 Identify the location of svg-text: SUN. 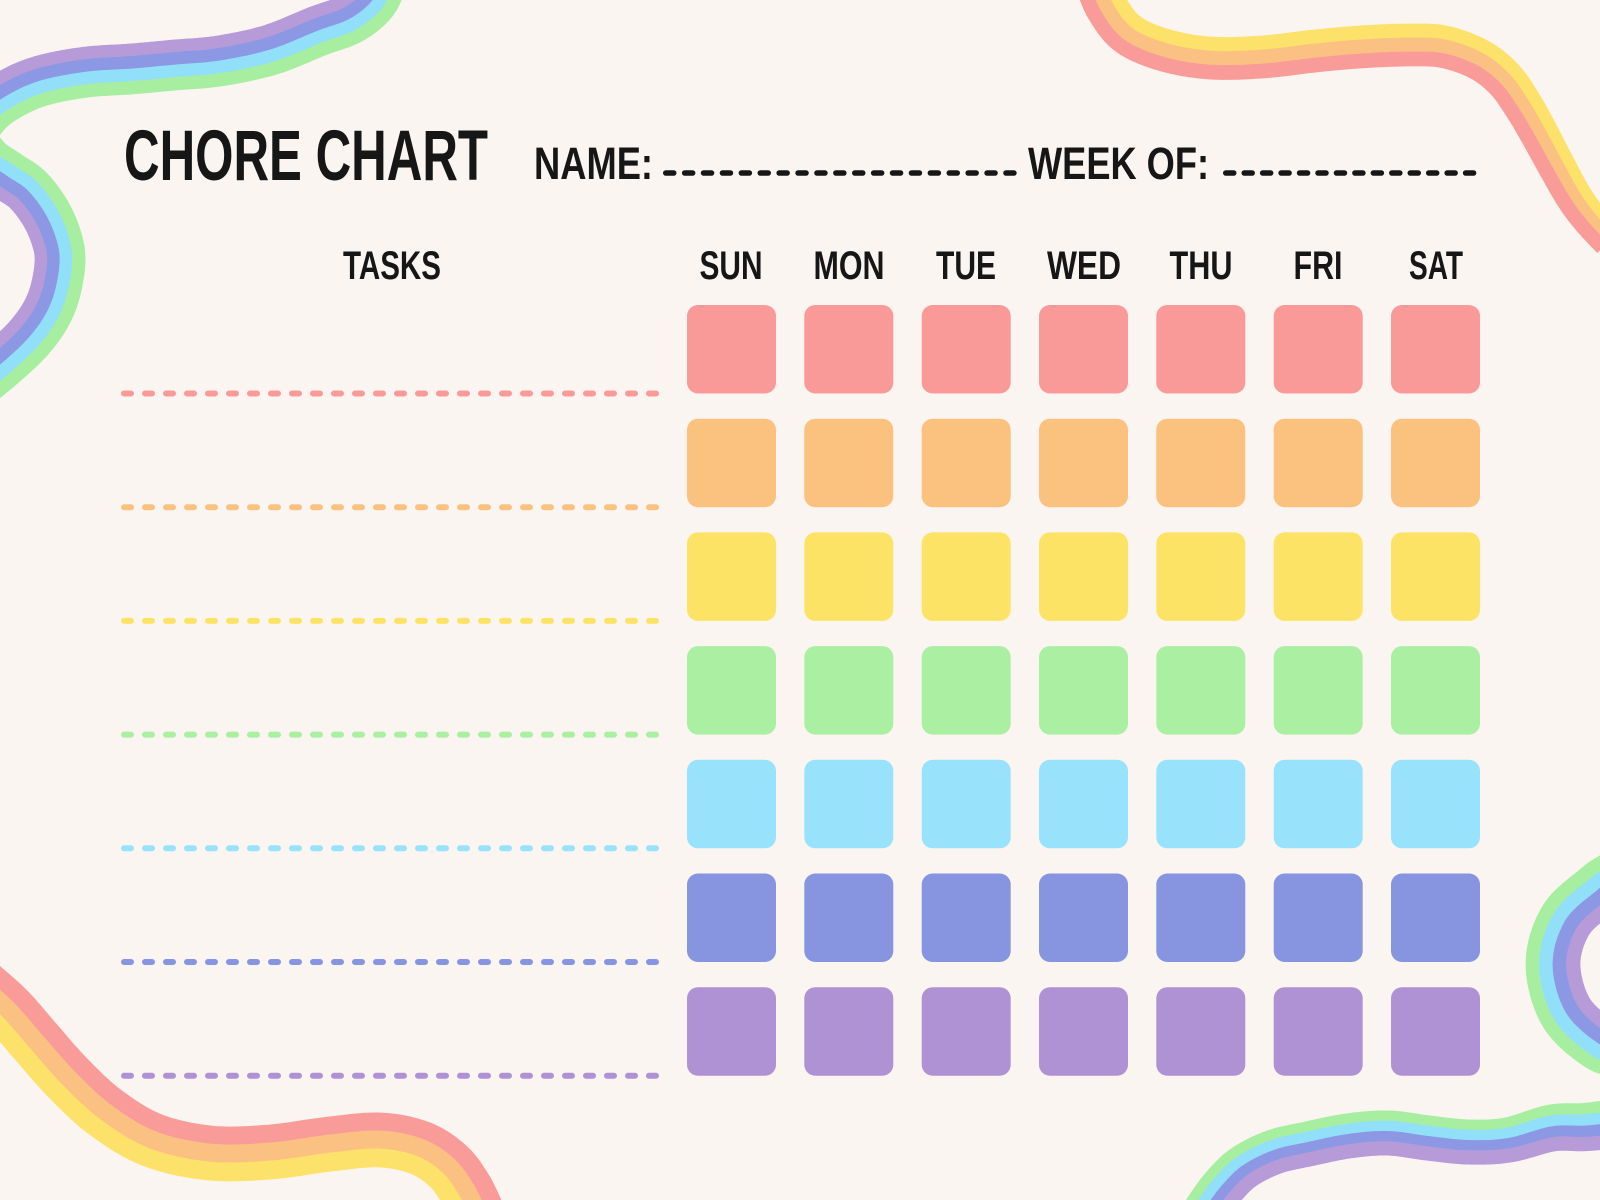
(731, 266).